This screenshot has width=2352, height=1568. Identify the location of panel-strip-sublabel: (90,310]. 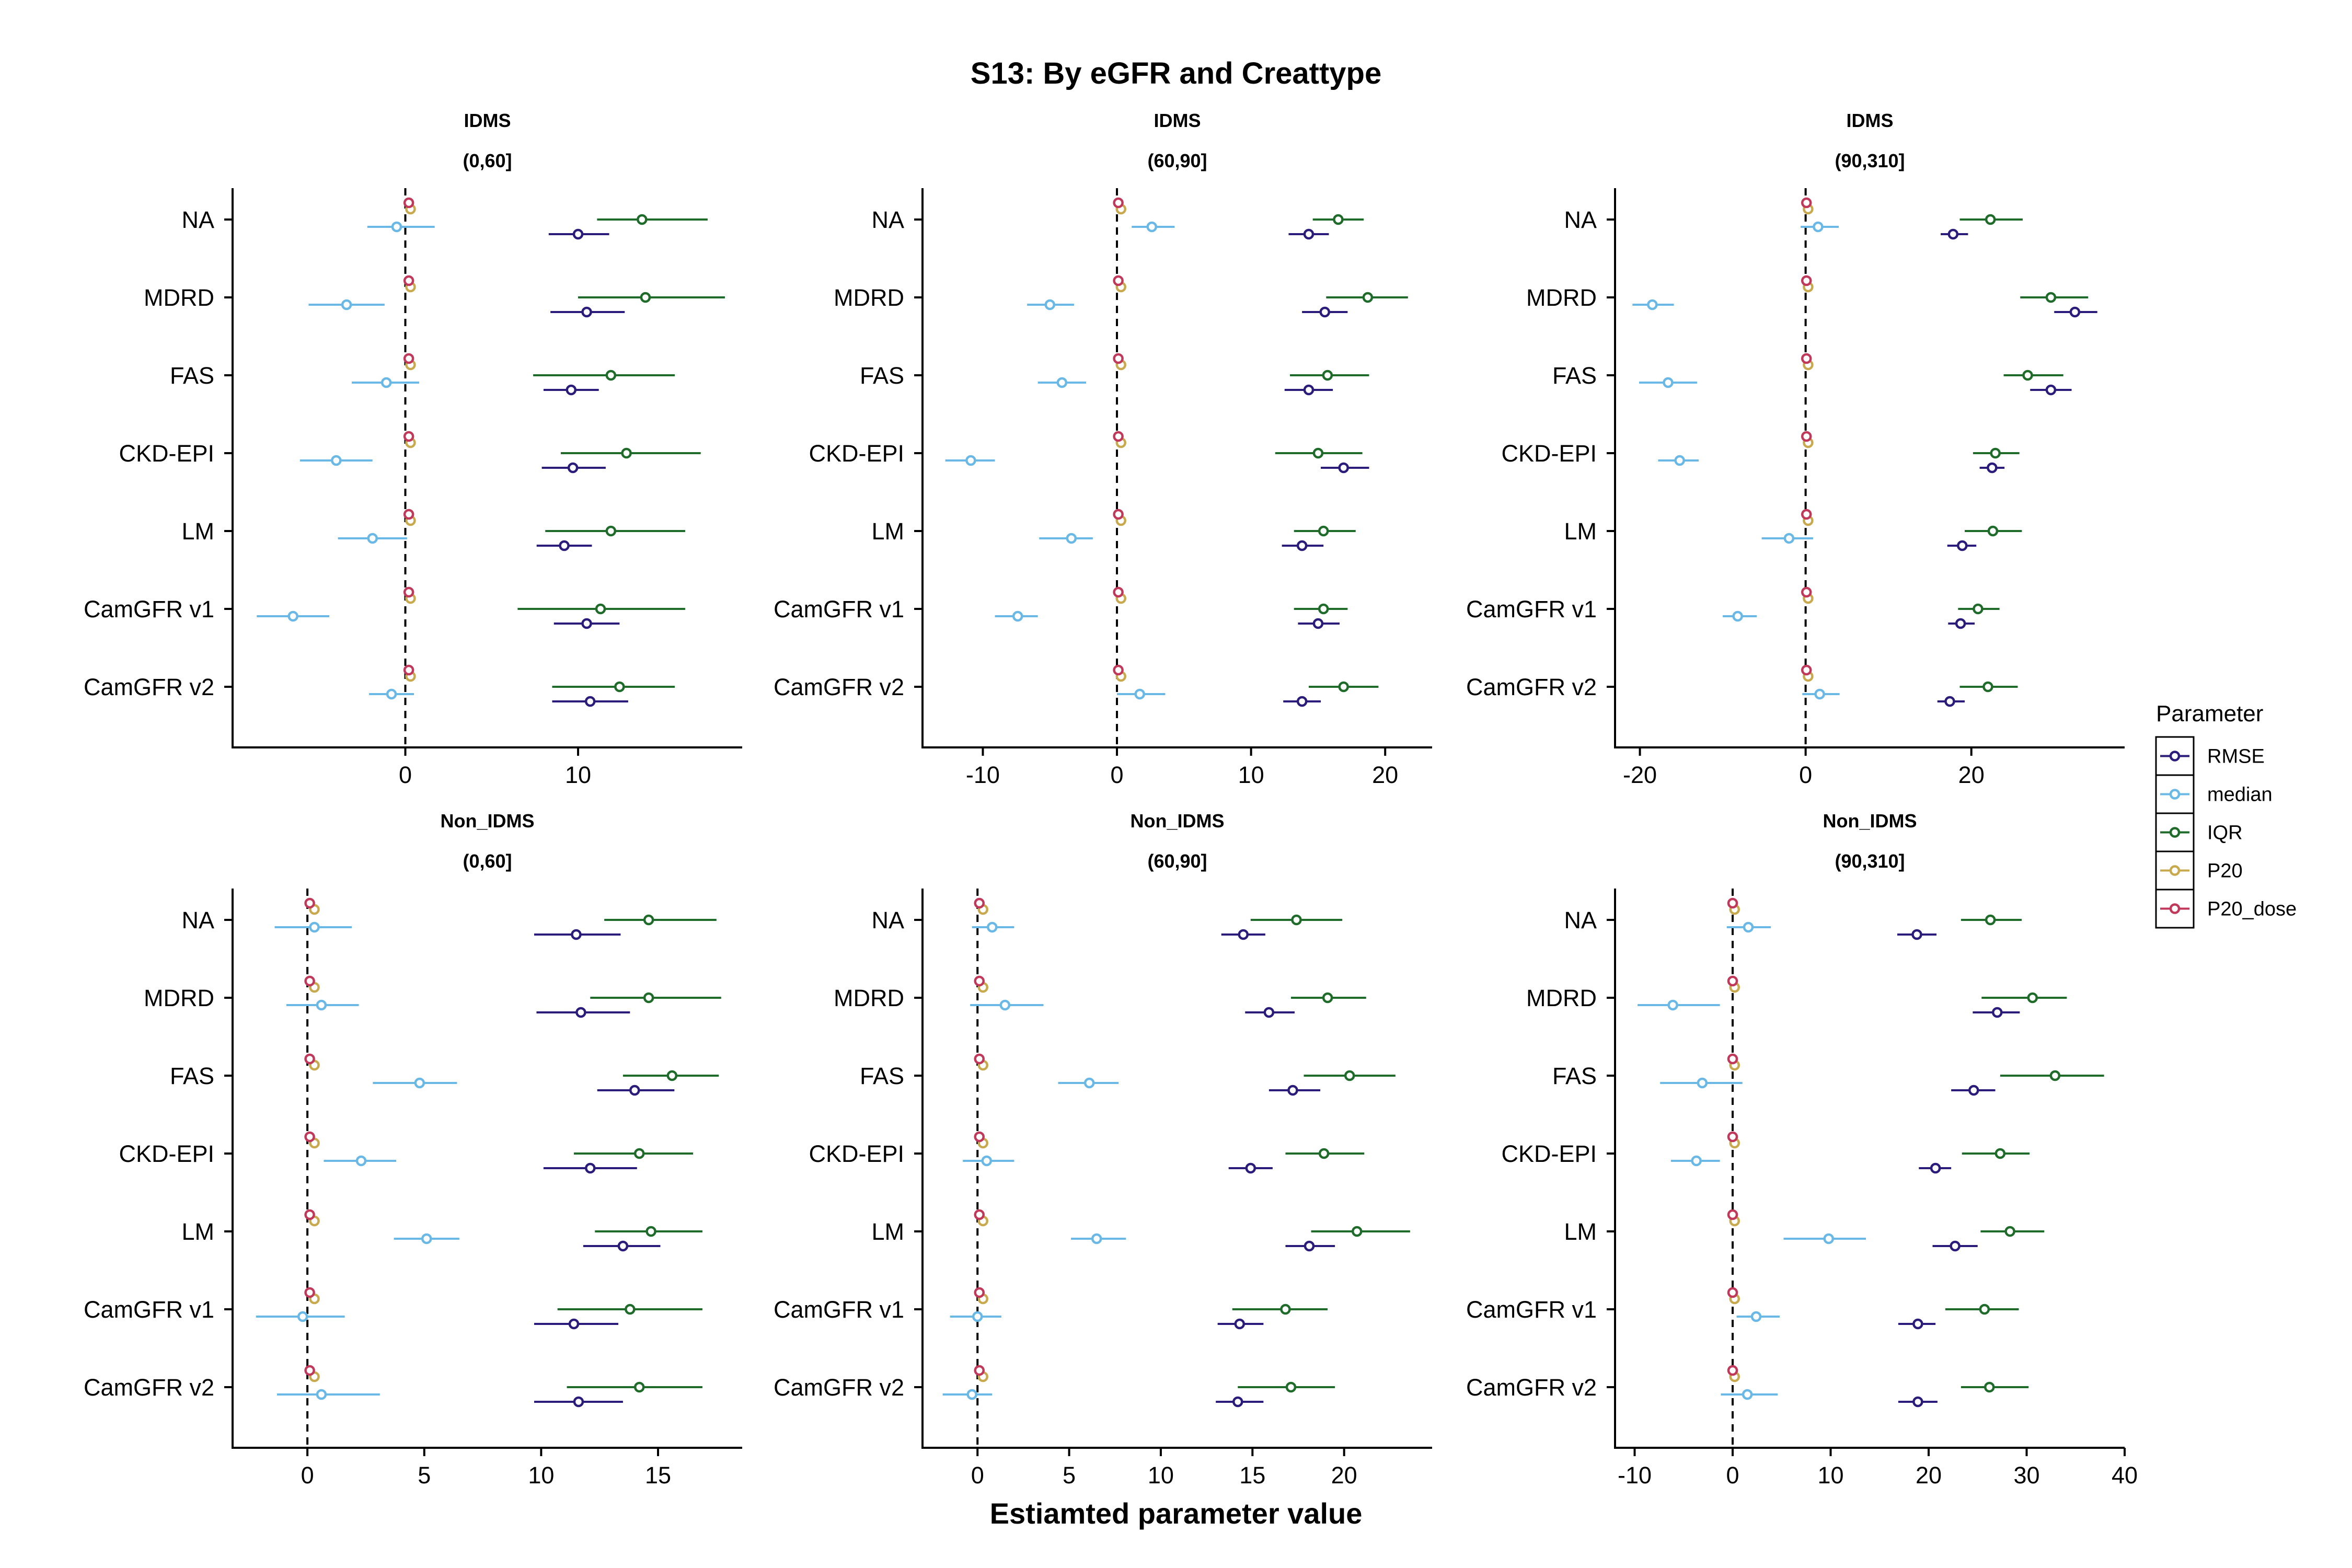
(1870, 861).